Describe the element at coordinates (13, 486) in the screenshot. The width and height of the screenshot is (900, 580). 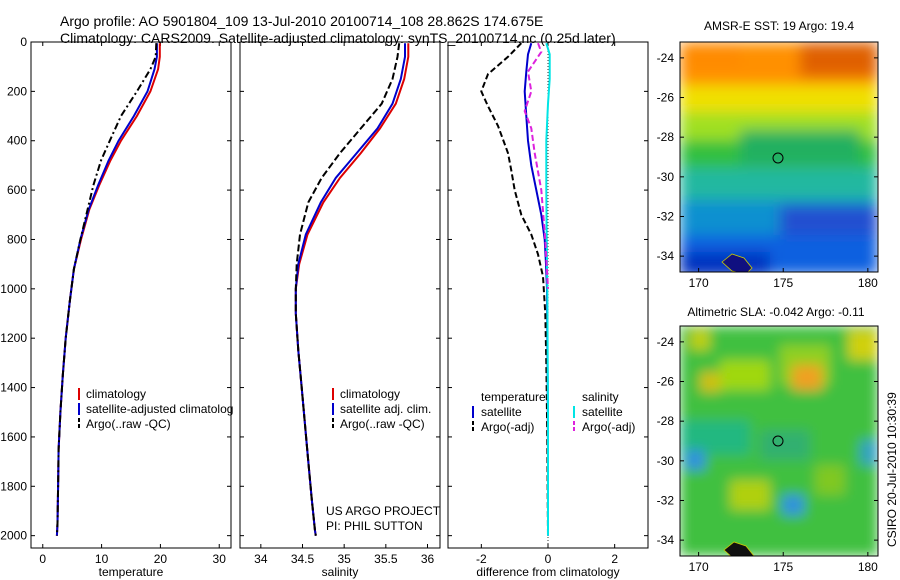
I see `depth-tick-label: 1800` at that location.